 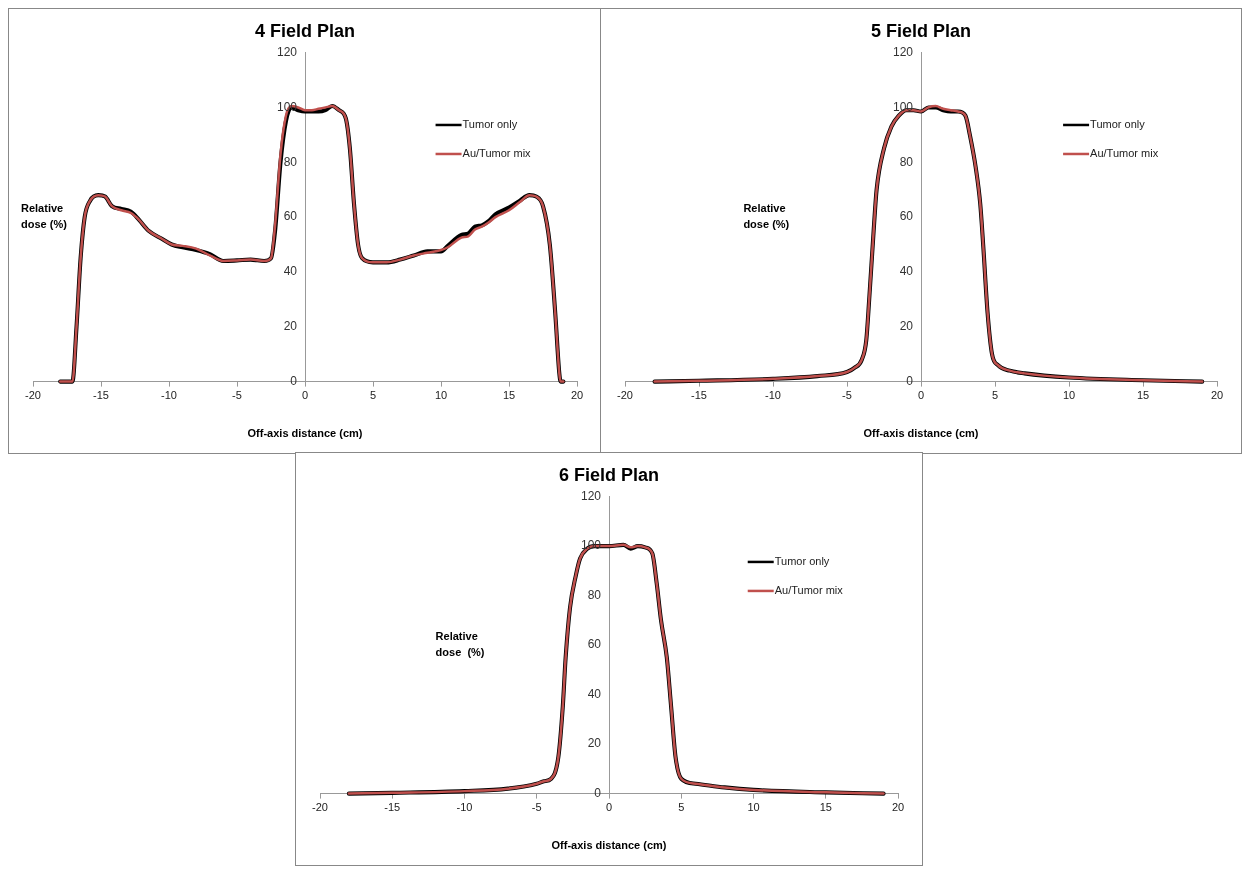 What do you see at coordinates (609, 474) in the screenshot?
I see `chart-title: 6 Field Plan` at bounding box center [609, 474].